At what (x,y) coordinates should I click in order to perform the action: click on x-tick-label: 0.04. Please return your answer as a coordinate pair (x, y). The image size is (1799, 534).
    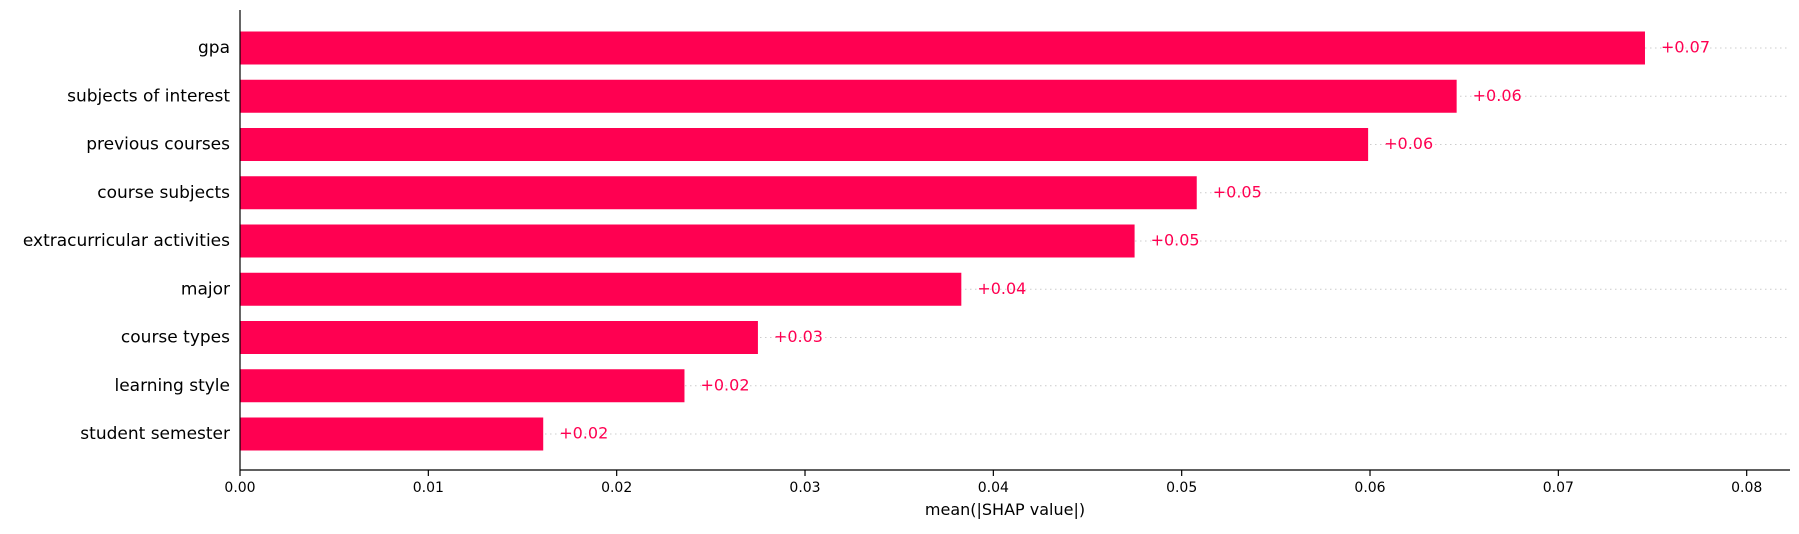
    Looking at the image, I should click on (993, 488).